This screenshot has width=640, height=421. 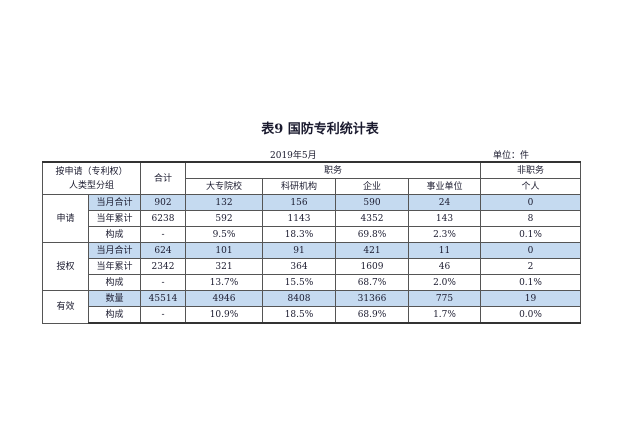 I want to click on data-row: 有效 数量 45514 4946 8408 31366 775 19, so click(x=311, y=307).